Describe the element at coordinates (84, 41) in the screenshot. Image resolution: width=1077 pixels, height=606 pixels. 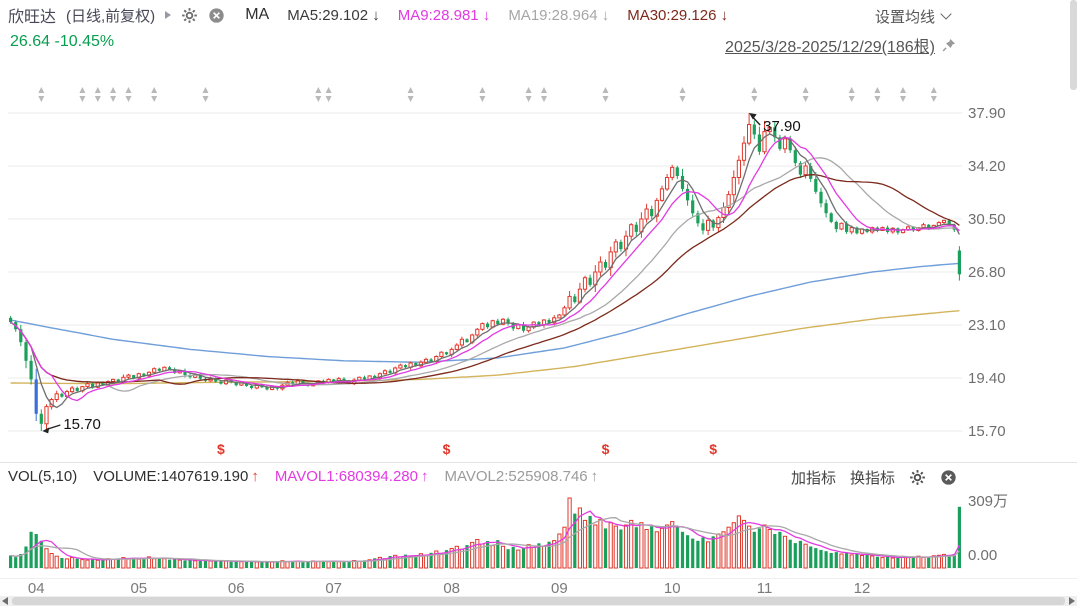
I see `change-percent: -10.45%` at that location.